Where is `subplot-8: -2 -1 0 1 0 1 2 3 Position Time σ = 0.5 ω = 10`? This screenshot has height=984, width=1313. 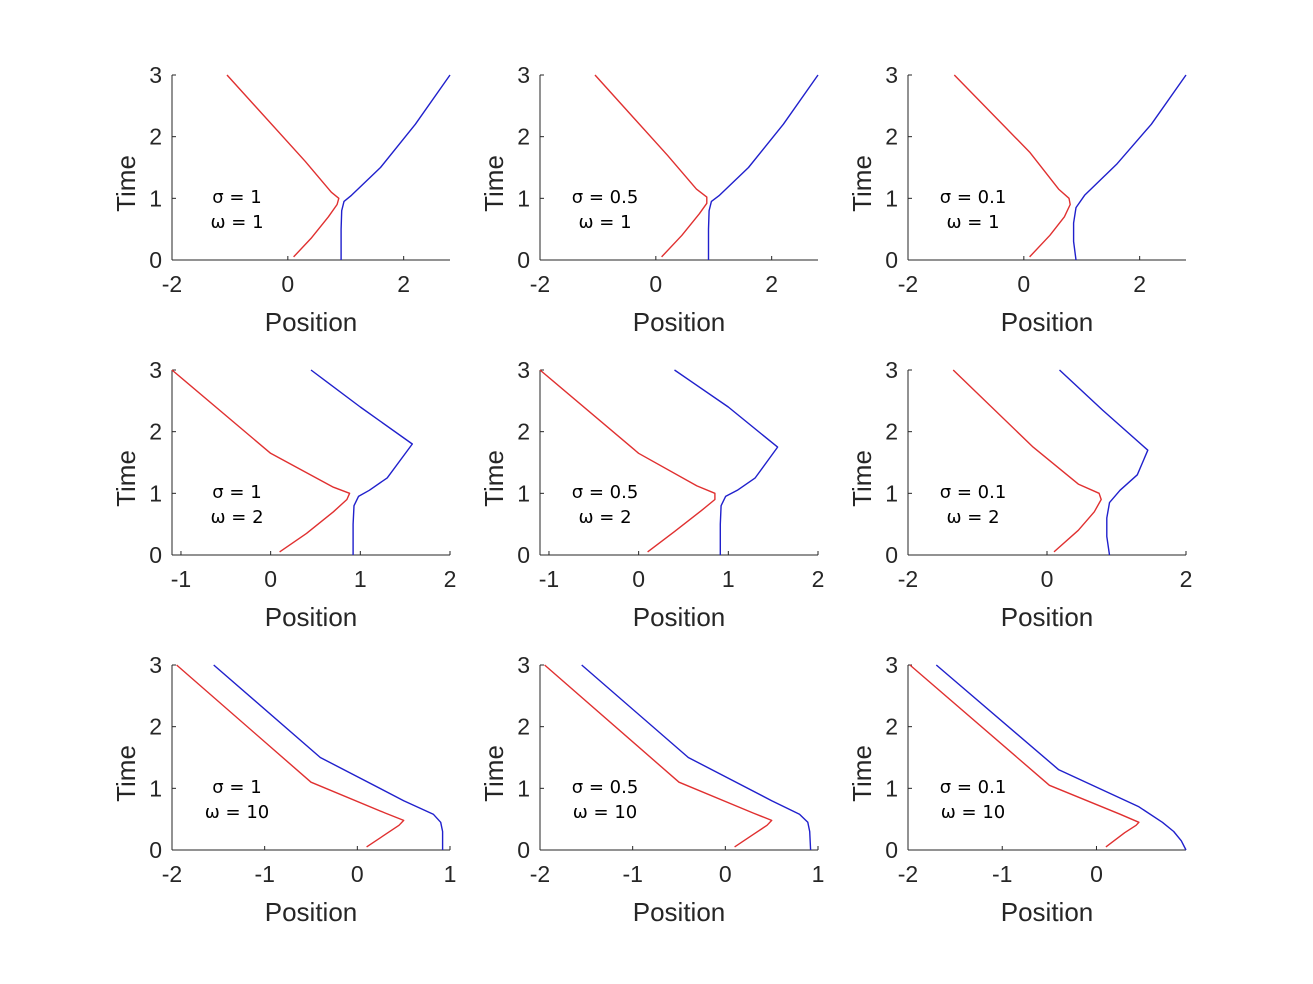 subplot-8: -2 -1 0 1 0 1 2 3 Position Time σ = 0.5 ω = 10 is located at coordinates (651, 789).